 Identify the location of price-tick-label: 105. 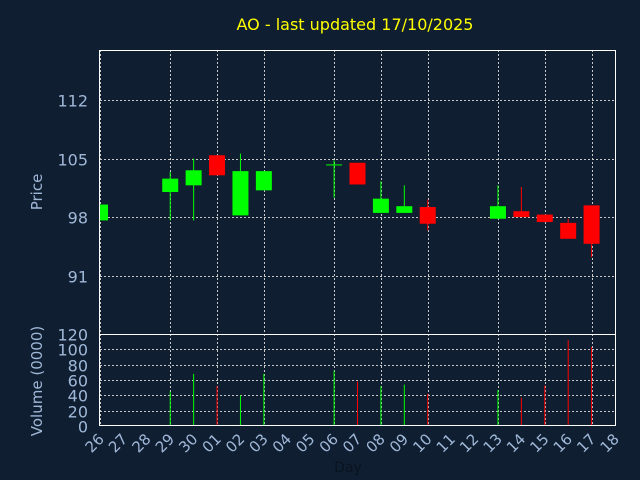
(72, 160).